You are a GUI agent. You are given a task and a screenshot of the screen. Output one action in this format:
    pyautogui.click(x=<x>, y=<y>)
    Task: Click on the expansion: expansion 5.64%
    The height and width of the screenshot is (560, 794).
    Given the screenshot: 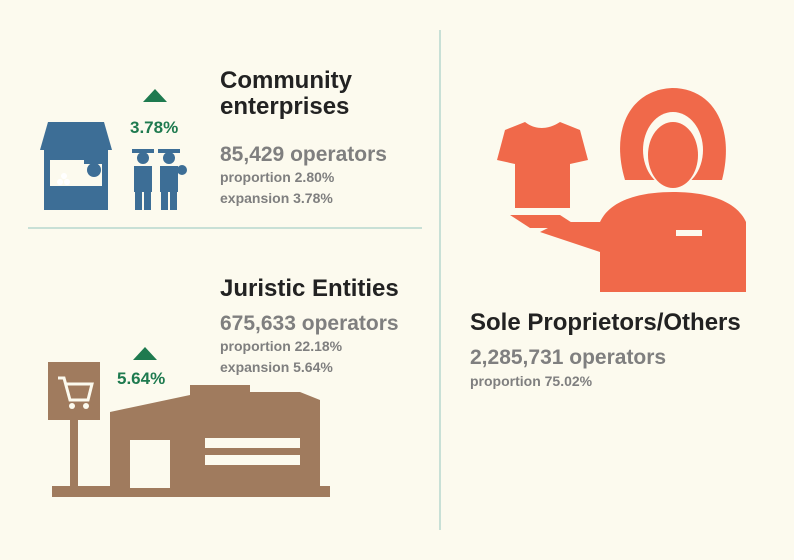 What is the action you would take?
    pyautogui.click(x=276, y=367)
    